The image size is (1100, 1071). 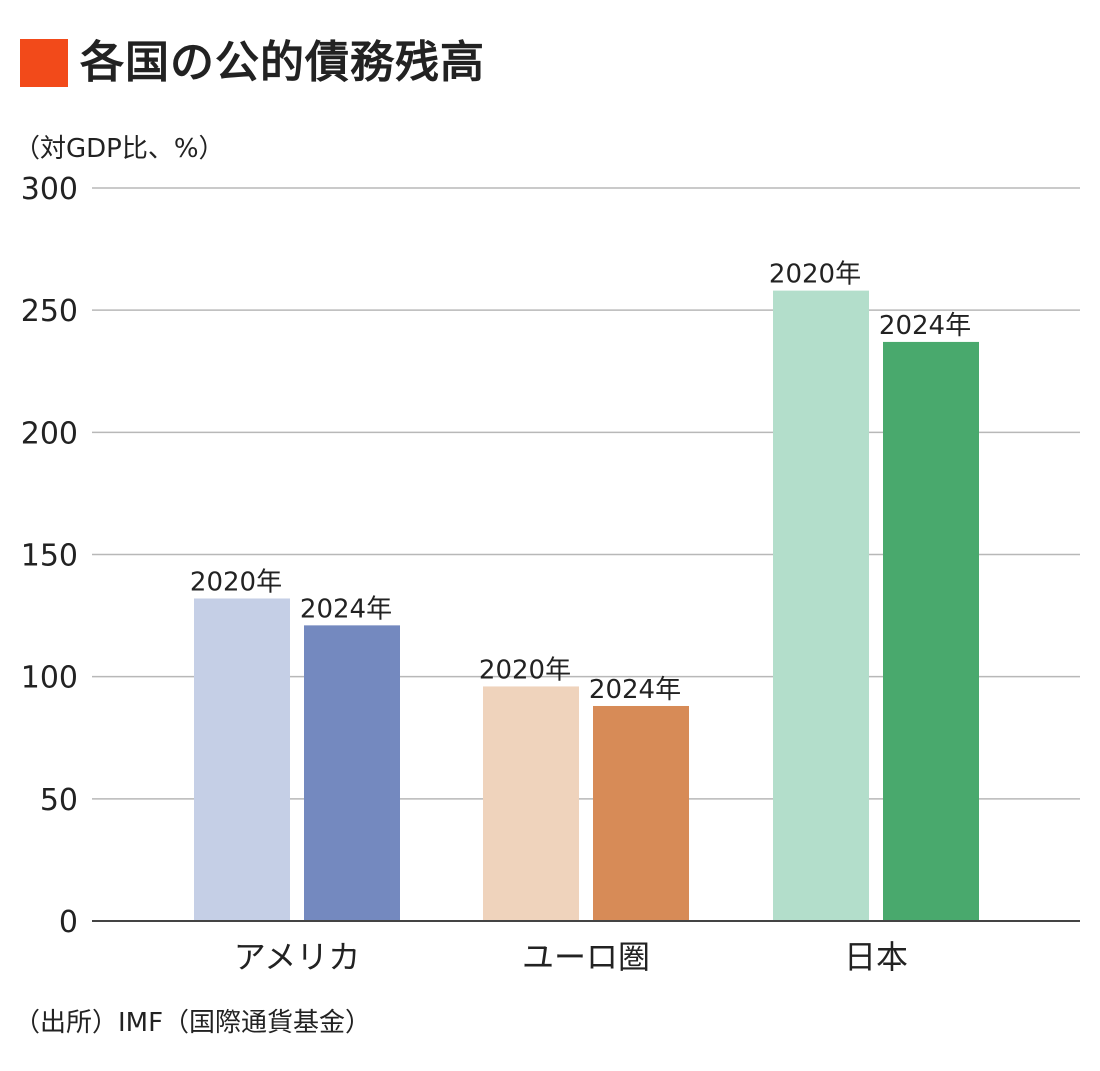 What do you see at coordinates (193, 1023) in the screenshot?
I see `source-note: （出所）IMF（国際通貨基金）` at bounding box center [193, 1023].